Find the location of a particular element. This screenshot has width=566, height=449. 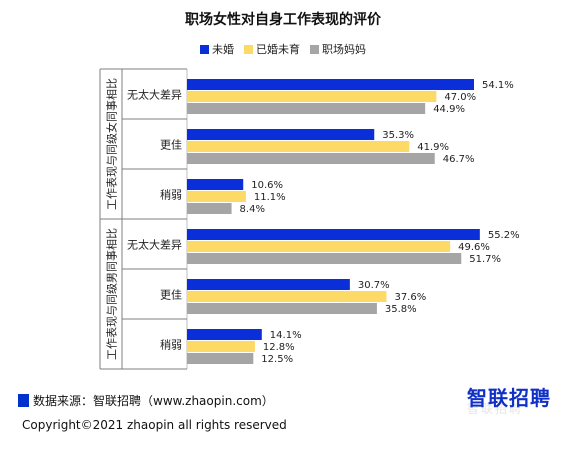

legend-swatch-married-no-child is located at coordinates (248, 49).